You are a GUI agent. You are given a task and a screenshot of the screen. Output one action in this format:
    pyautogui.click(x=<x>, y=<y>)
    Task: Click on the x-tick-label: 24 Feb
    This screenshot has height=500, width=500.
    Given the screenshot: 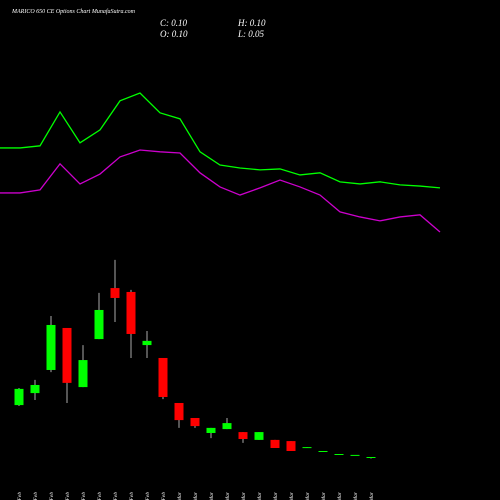 What is the action you would take?
    pyautogui.click(x=115, y=496)
    